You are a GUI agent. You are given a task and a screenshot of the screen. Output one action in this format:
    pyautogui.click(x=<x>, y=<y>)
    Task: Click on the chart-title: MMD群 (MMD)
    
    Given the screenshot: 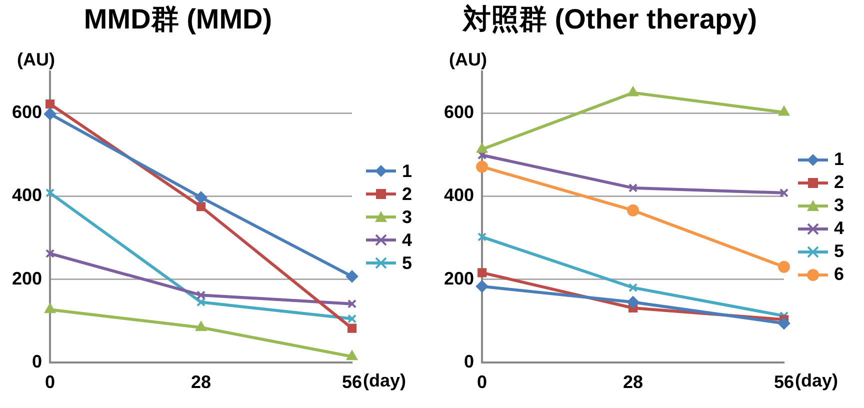 What is the action you would take?
    pyautogui.click(x=178, y=19)
    